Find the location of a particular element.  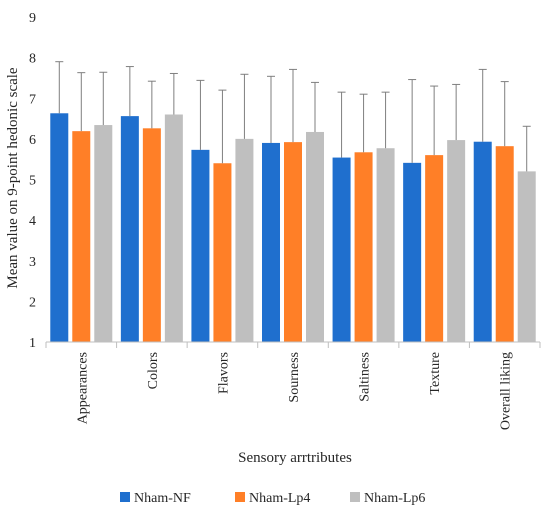

y-axis-title: Mean value on 9-point hedonic scale is located at coordinates (13, 178).